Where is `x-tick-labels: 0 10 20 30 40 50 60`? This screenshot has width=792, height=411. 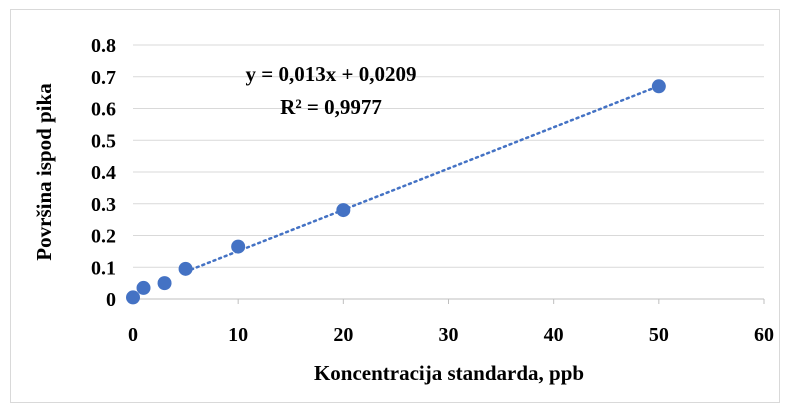
x-tick-labels: 0 10 20 30 40 50 60 is located at coordinates (451, 335).